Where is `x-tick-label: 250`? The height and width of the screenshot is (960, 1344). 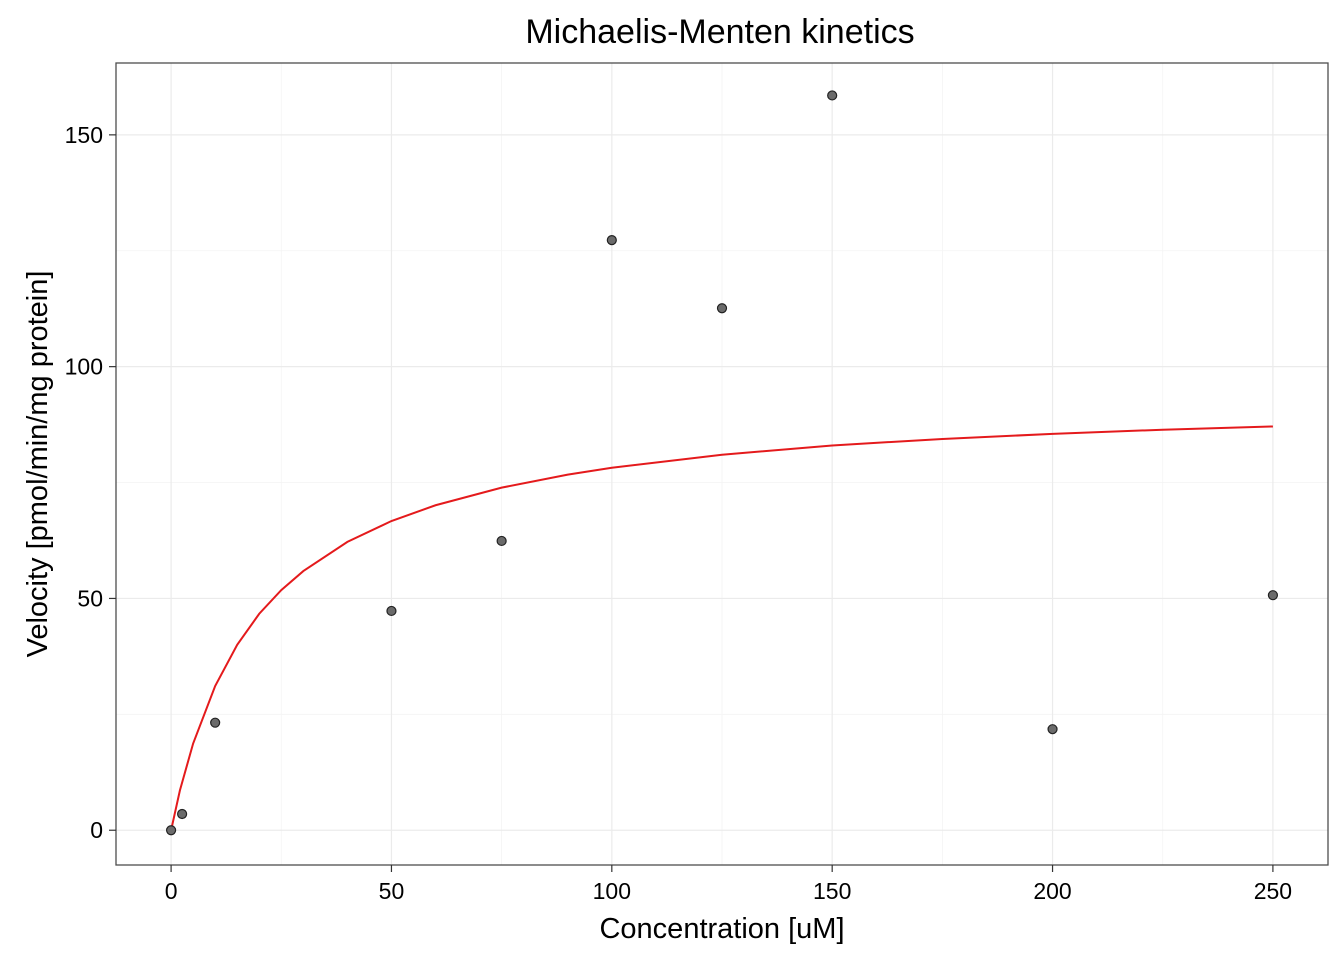 x-tick-label: 250 is located at coordinates (1273, 891).